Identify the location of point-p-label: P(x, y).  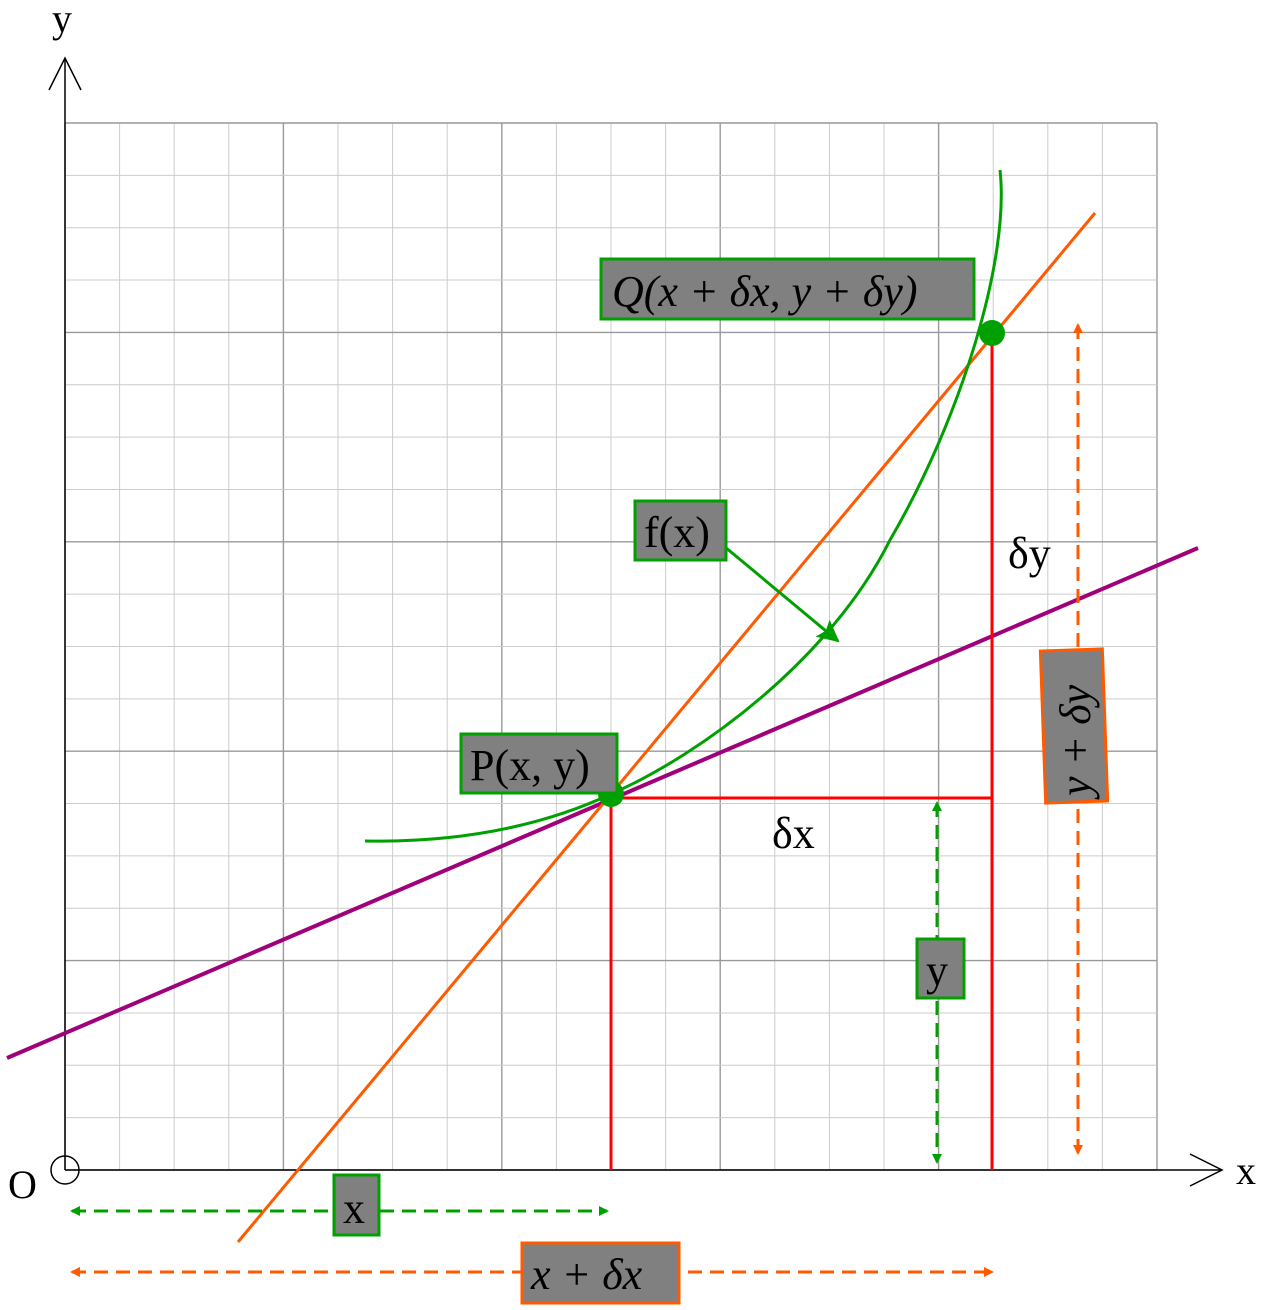
(530, 765).